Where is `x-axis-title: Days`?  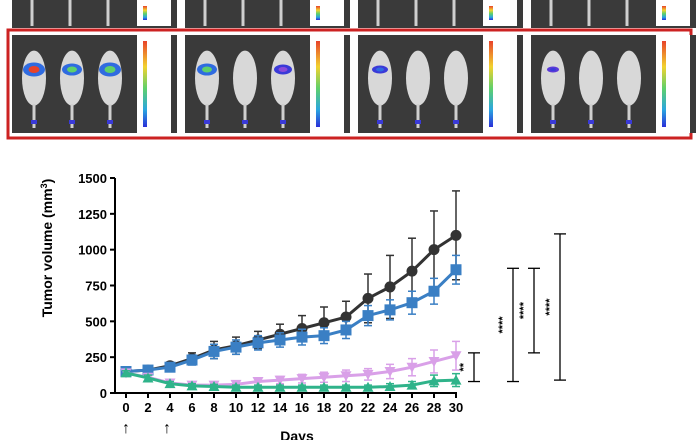
x-axis-title: Days is located at coordinates (297, 434).